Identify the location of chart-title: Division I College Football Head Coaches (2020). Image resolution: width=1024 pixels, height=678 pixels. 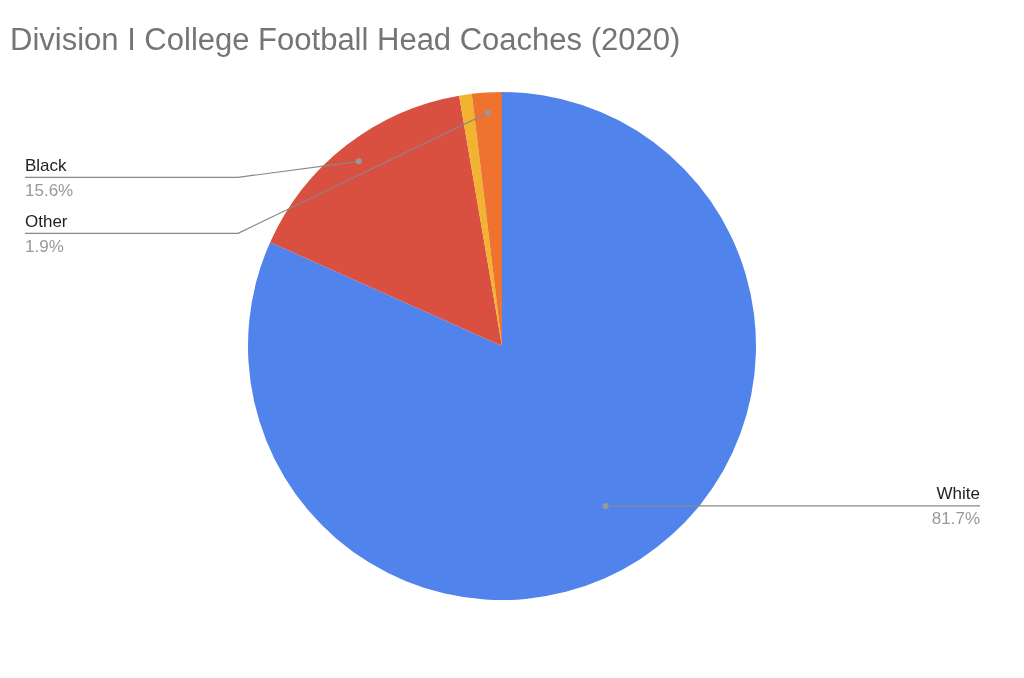
(345, 40).